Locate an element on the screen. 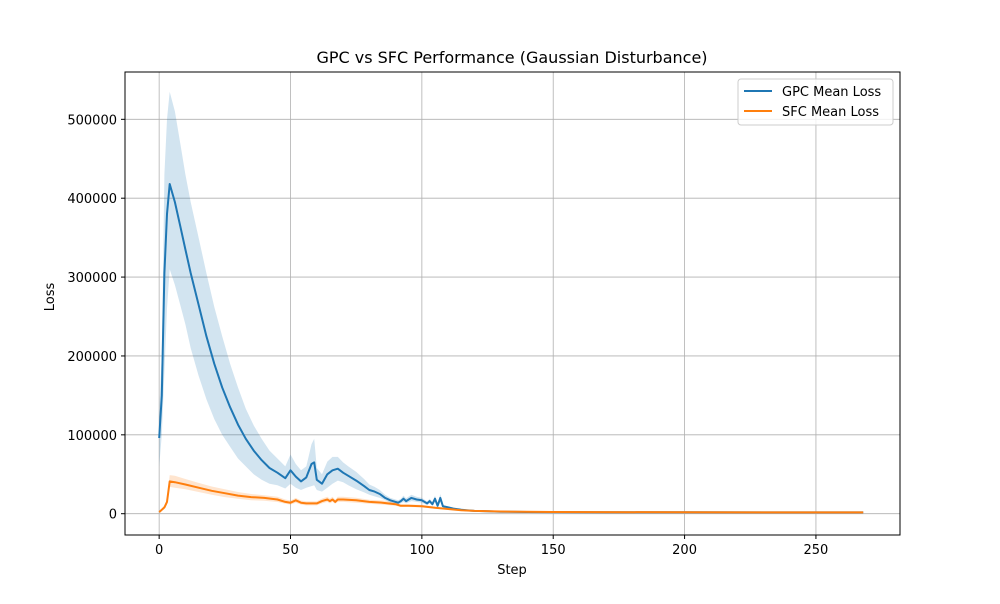  x-tick-label: 200 is located at coordinates (684, 550).